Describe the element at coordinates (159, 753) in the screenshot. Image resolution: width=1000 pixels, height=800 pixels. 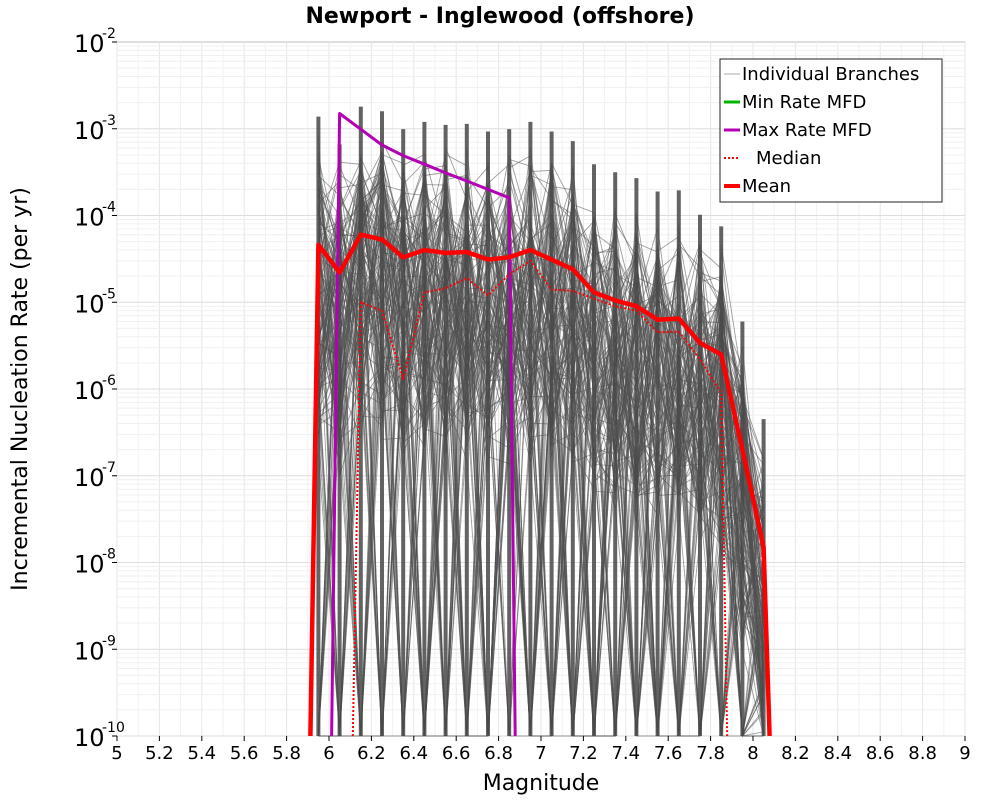
I see `x-tick-label: 5.2` at that location.